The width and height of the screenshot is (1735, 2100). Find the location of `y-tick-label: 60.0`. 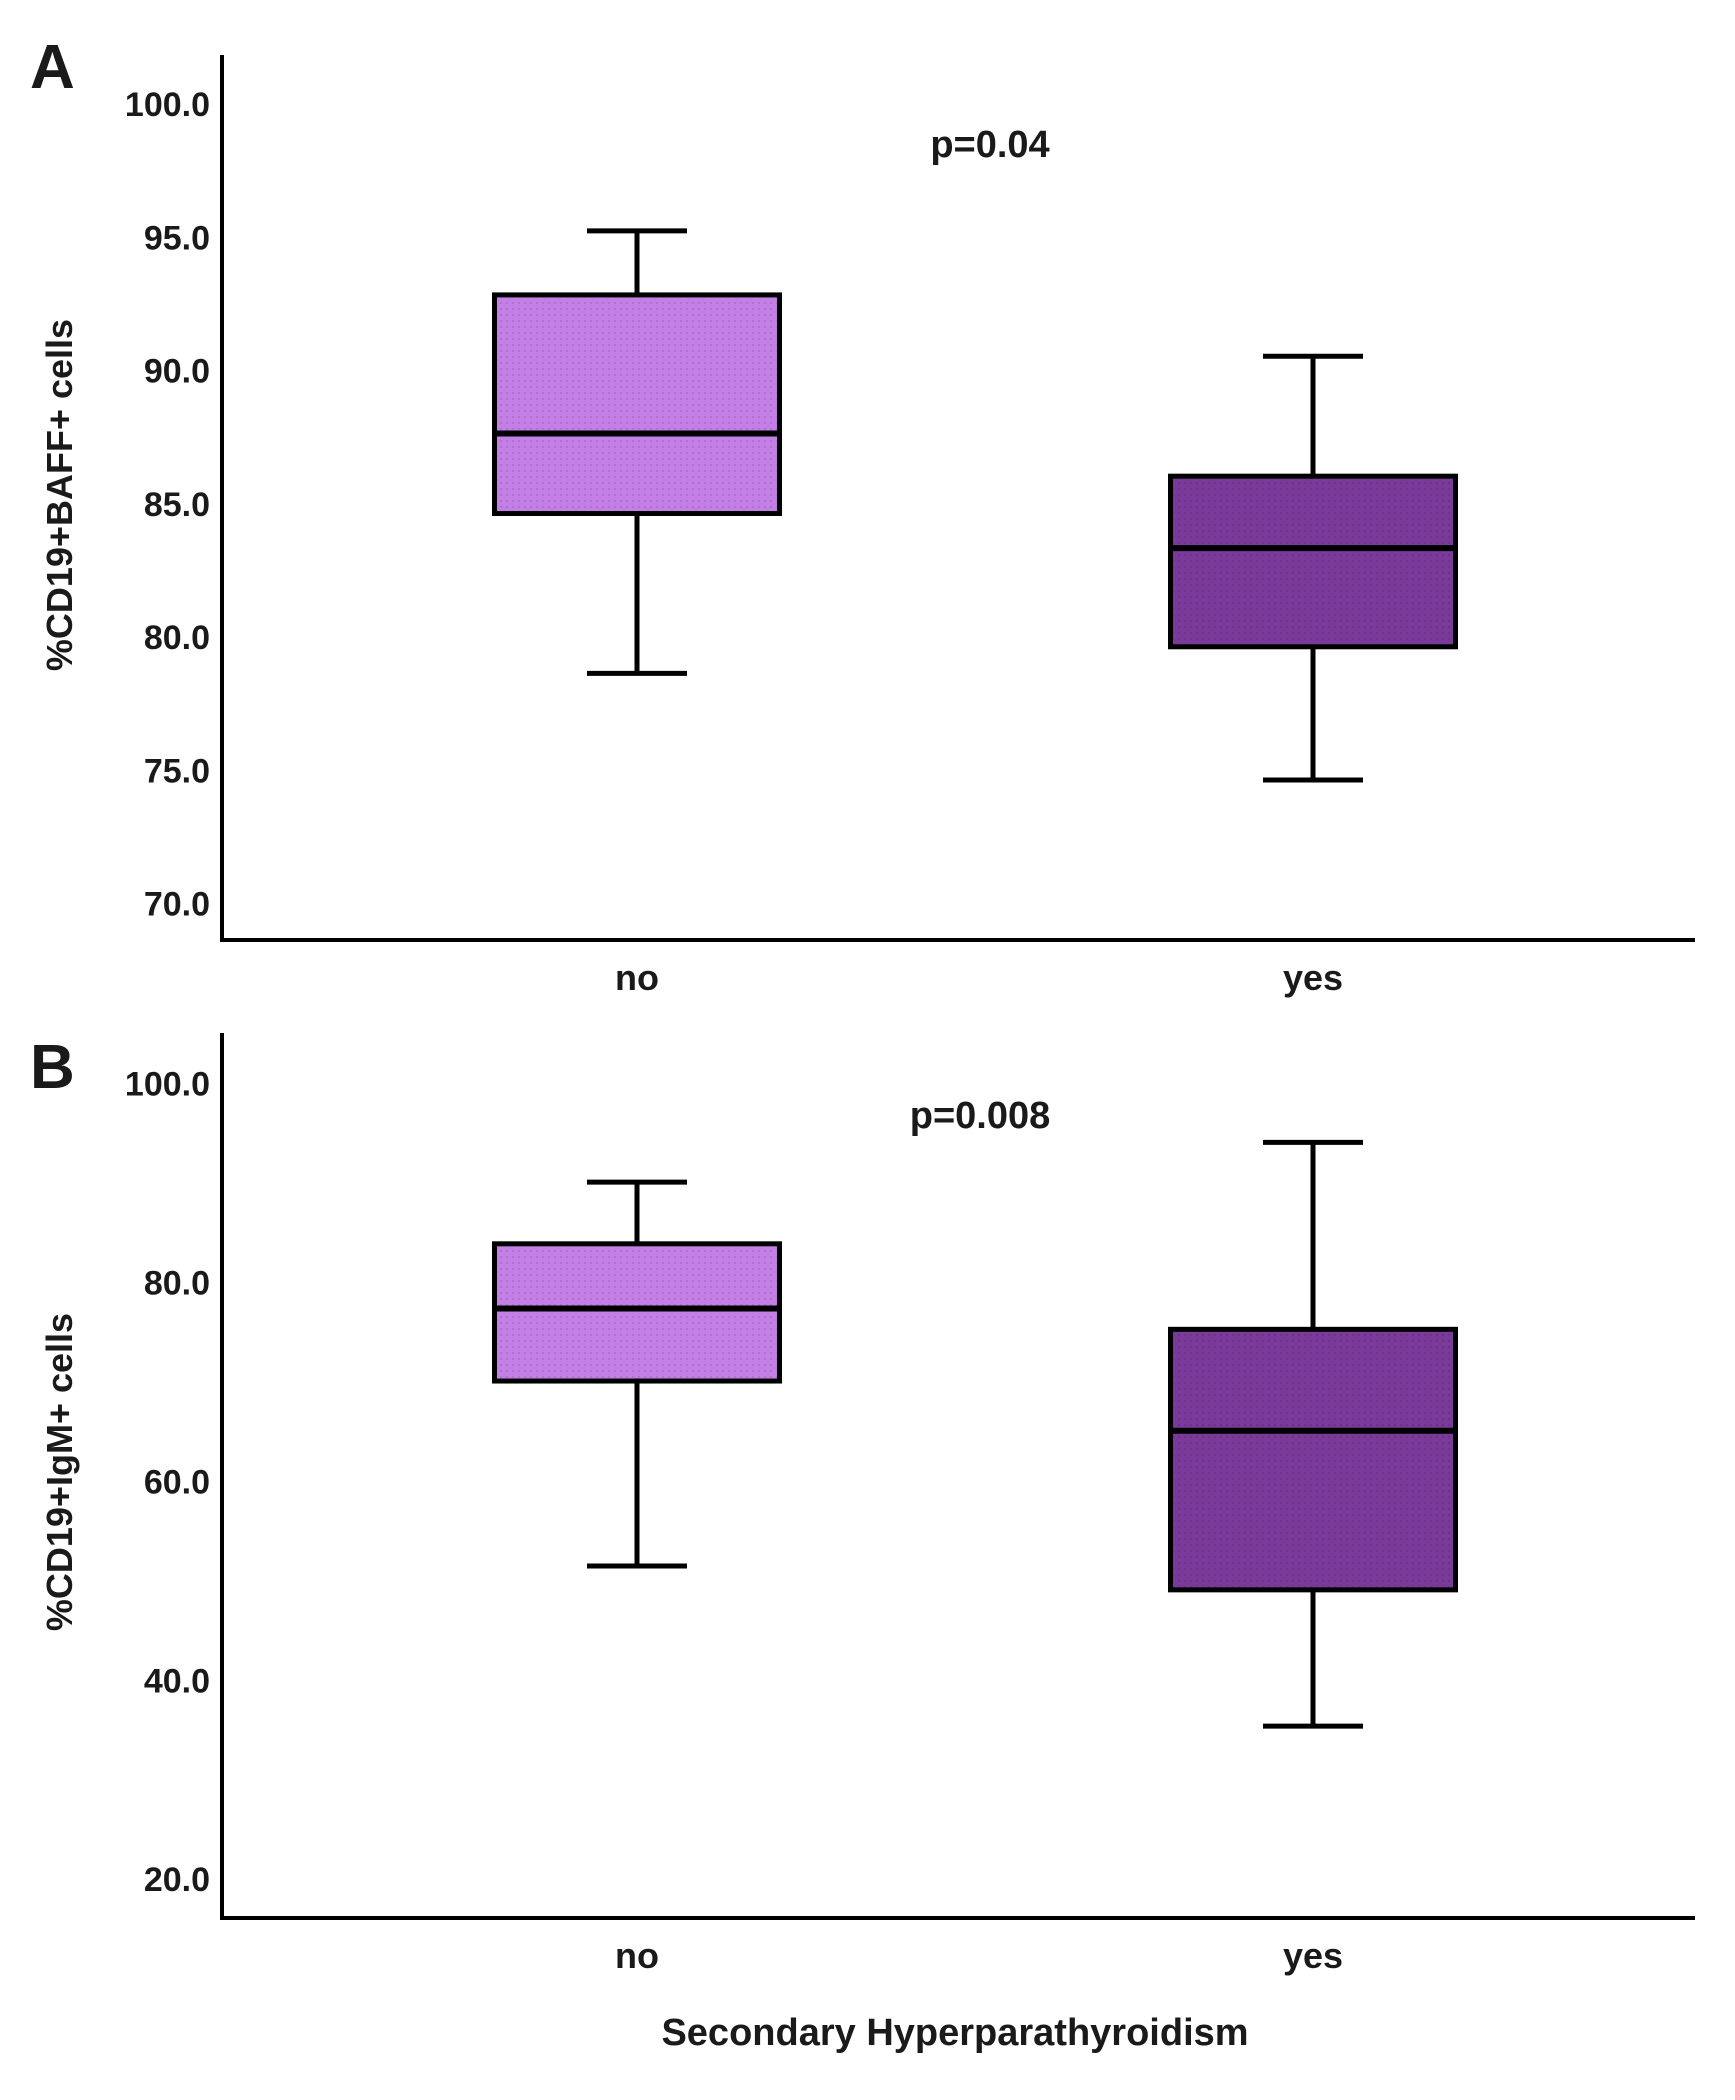

y-tick-label: 60.0 is located at coordinates (177, 1482).